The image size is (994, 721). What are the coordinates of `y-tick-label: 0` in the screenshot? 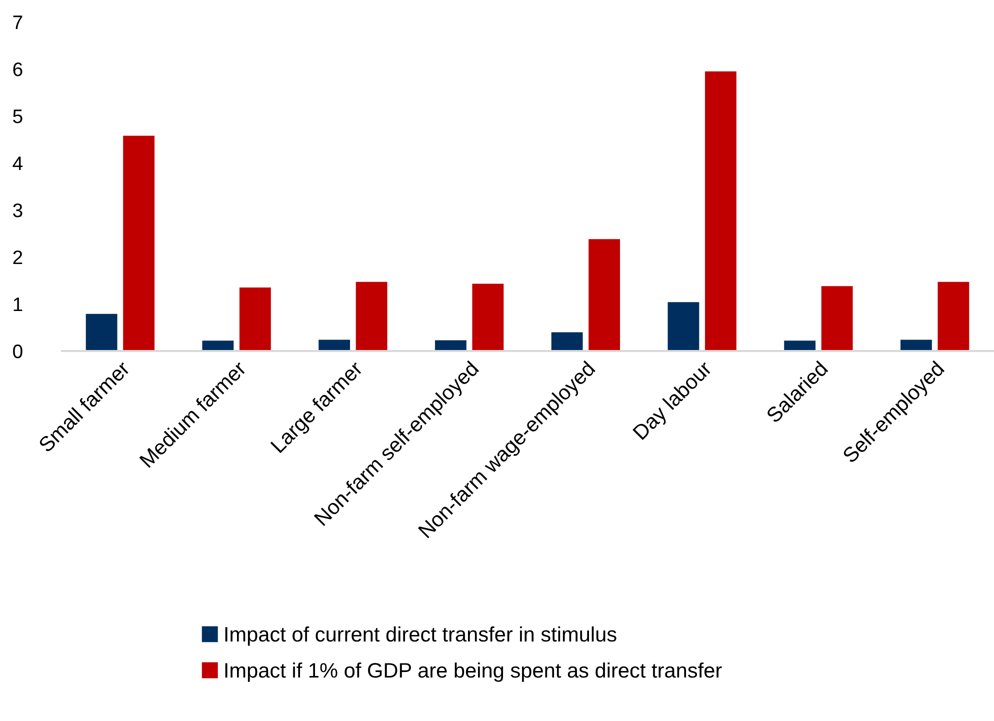 It's located at (17, 351).